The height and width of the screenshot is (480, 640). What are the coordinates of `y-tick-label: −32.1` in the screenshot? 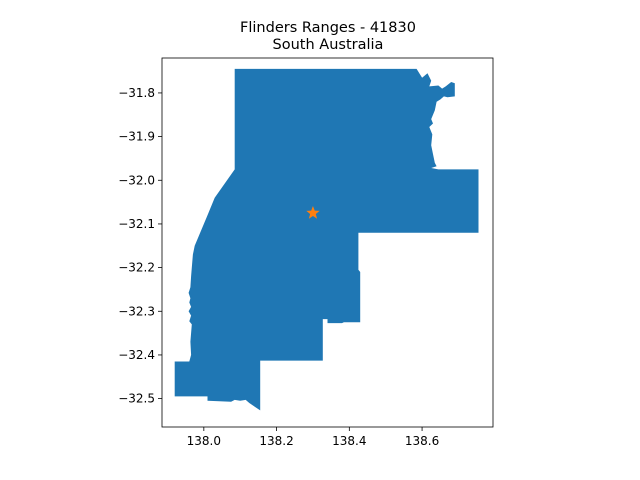 It's located at (136, 224).